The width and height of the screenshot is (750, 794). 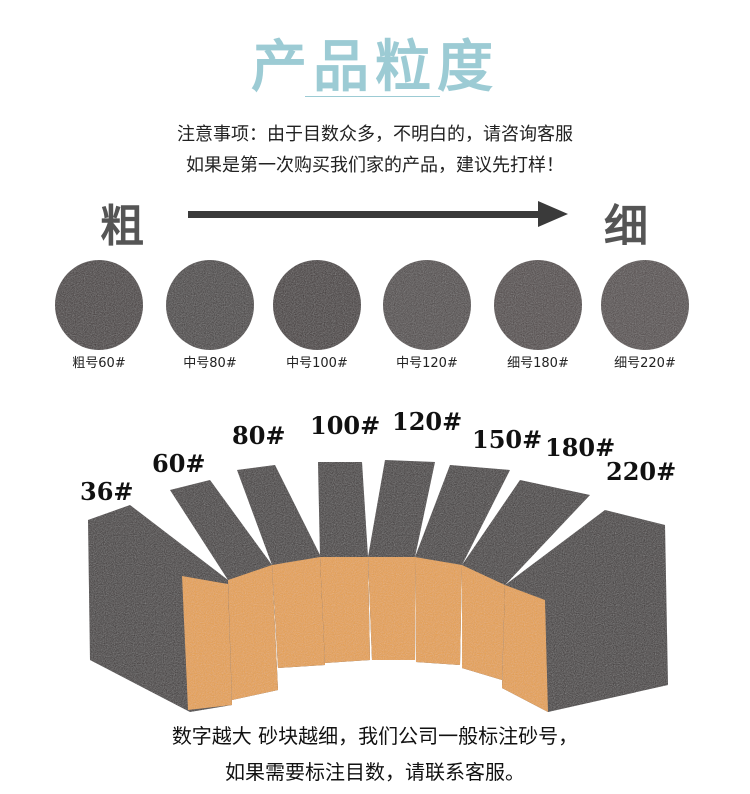 I want to click on grit-sample-label: 粗号60#, so click(x=99, y=363).